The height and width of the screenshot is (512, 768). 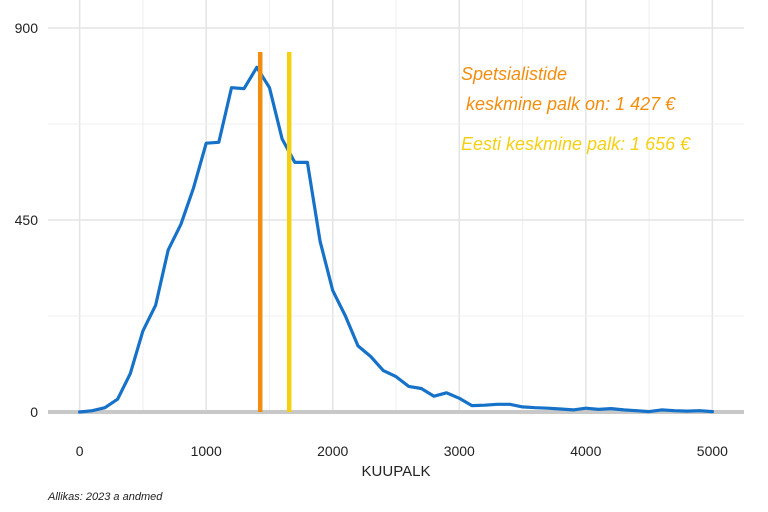 I want to click on reference-annotation-0-line-1: keskmine palk on: 1 427 €, so click(x=568, y=104).